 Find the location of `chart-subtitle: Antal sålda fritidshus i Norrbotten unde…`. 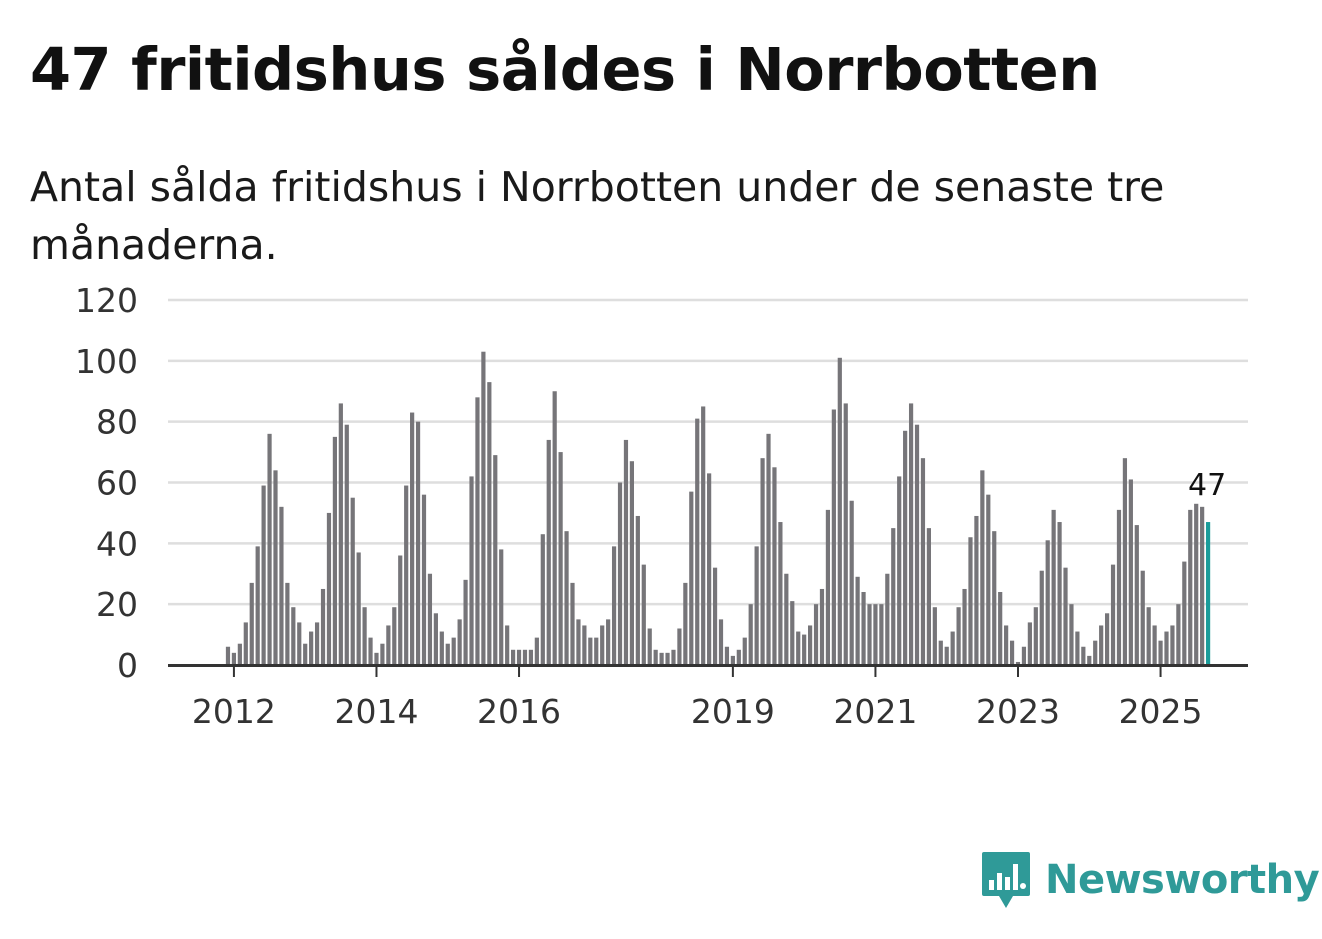

chart-subtitle: Antal sålda fritidshus i Norrbotten unde… is located at coordinates (597, 216).